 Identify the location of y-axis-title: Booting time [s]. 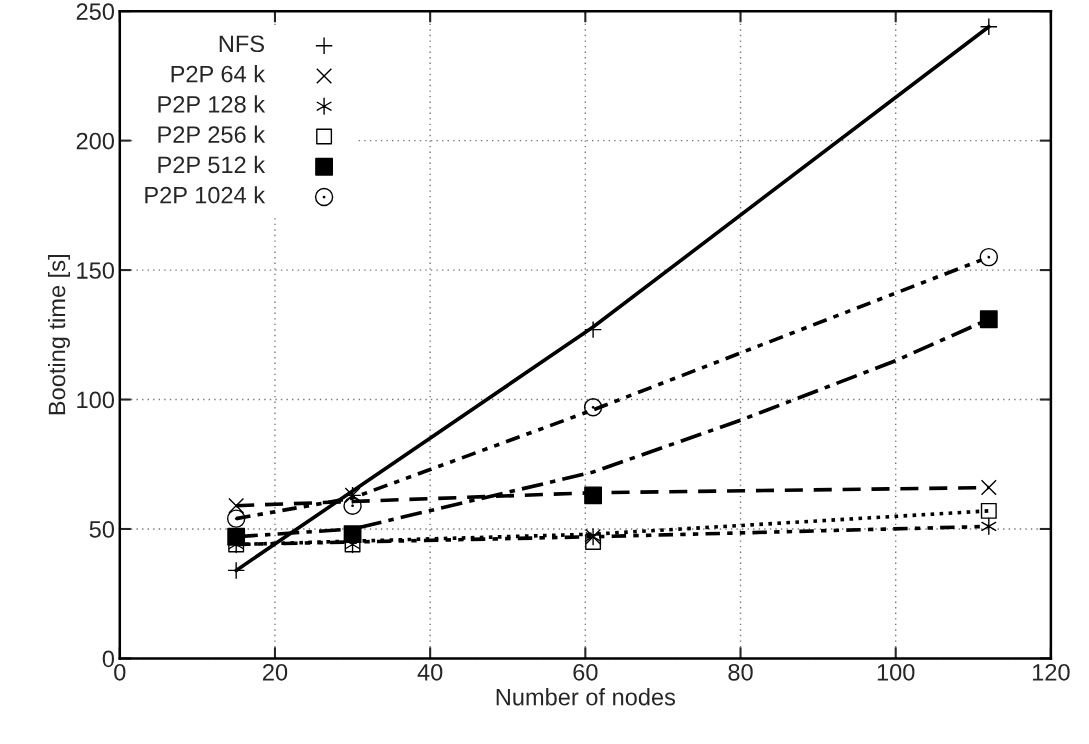
(58, 335).